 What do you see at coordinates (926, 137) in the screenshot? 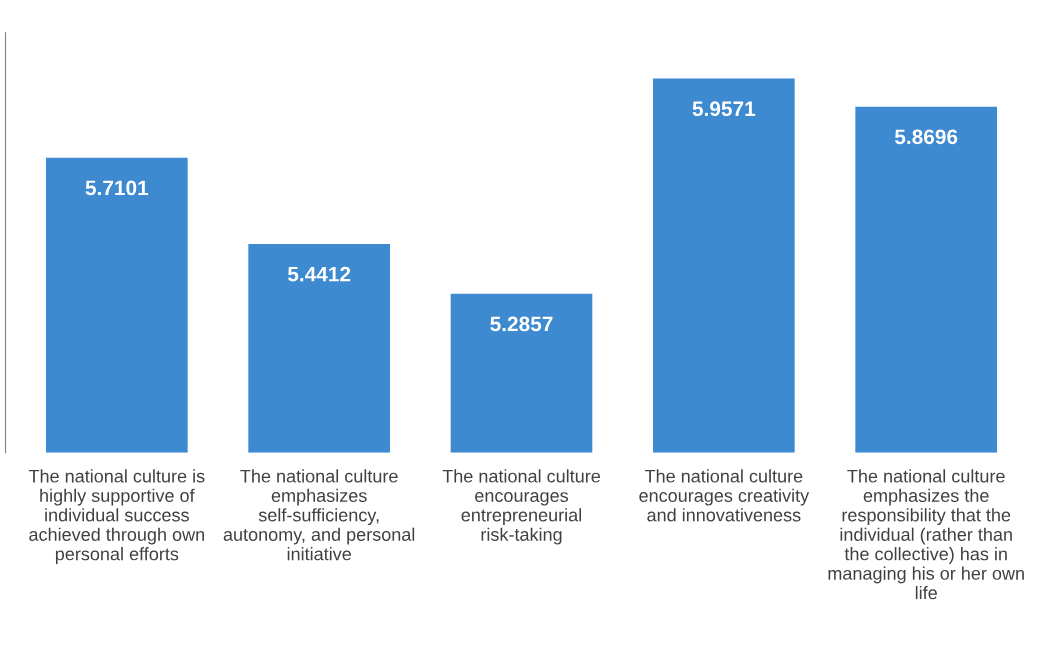
I see `data-label: 5.8696` at bounding box center [926, 137].